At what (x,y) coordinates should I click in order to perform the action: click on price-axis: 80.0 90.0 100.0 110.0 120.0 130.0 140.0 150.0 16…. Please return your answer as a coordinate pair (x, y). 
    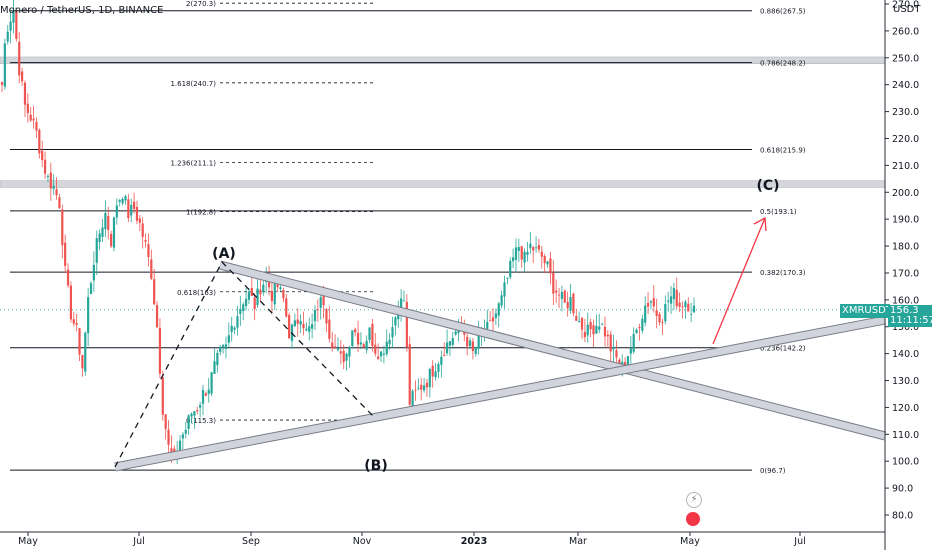
    Looking at the image, I should click on (901, 275).